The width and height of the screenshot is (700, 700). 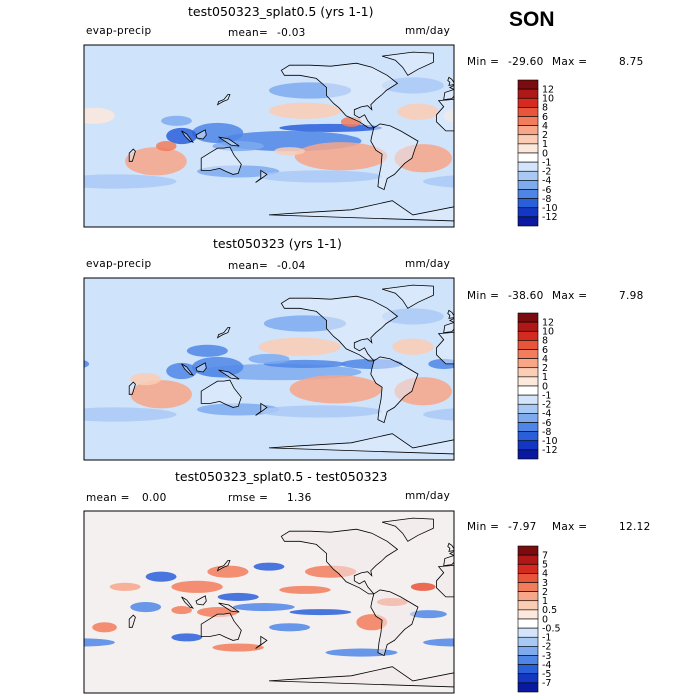 I want to click on panel3-min-value: -7.97, so click(x=522, y=527).